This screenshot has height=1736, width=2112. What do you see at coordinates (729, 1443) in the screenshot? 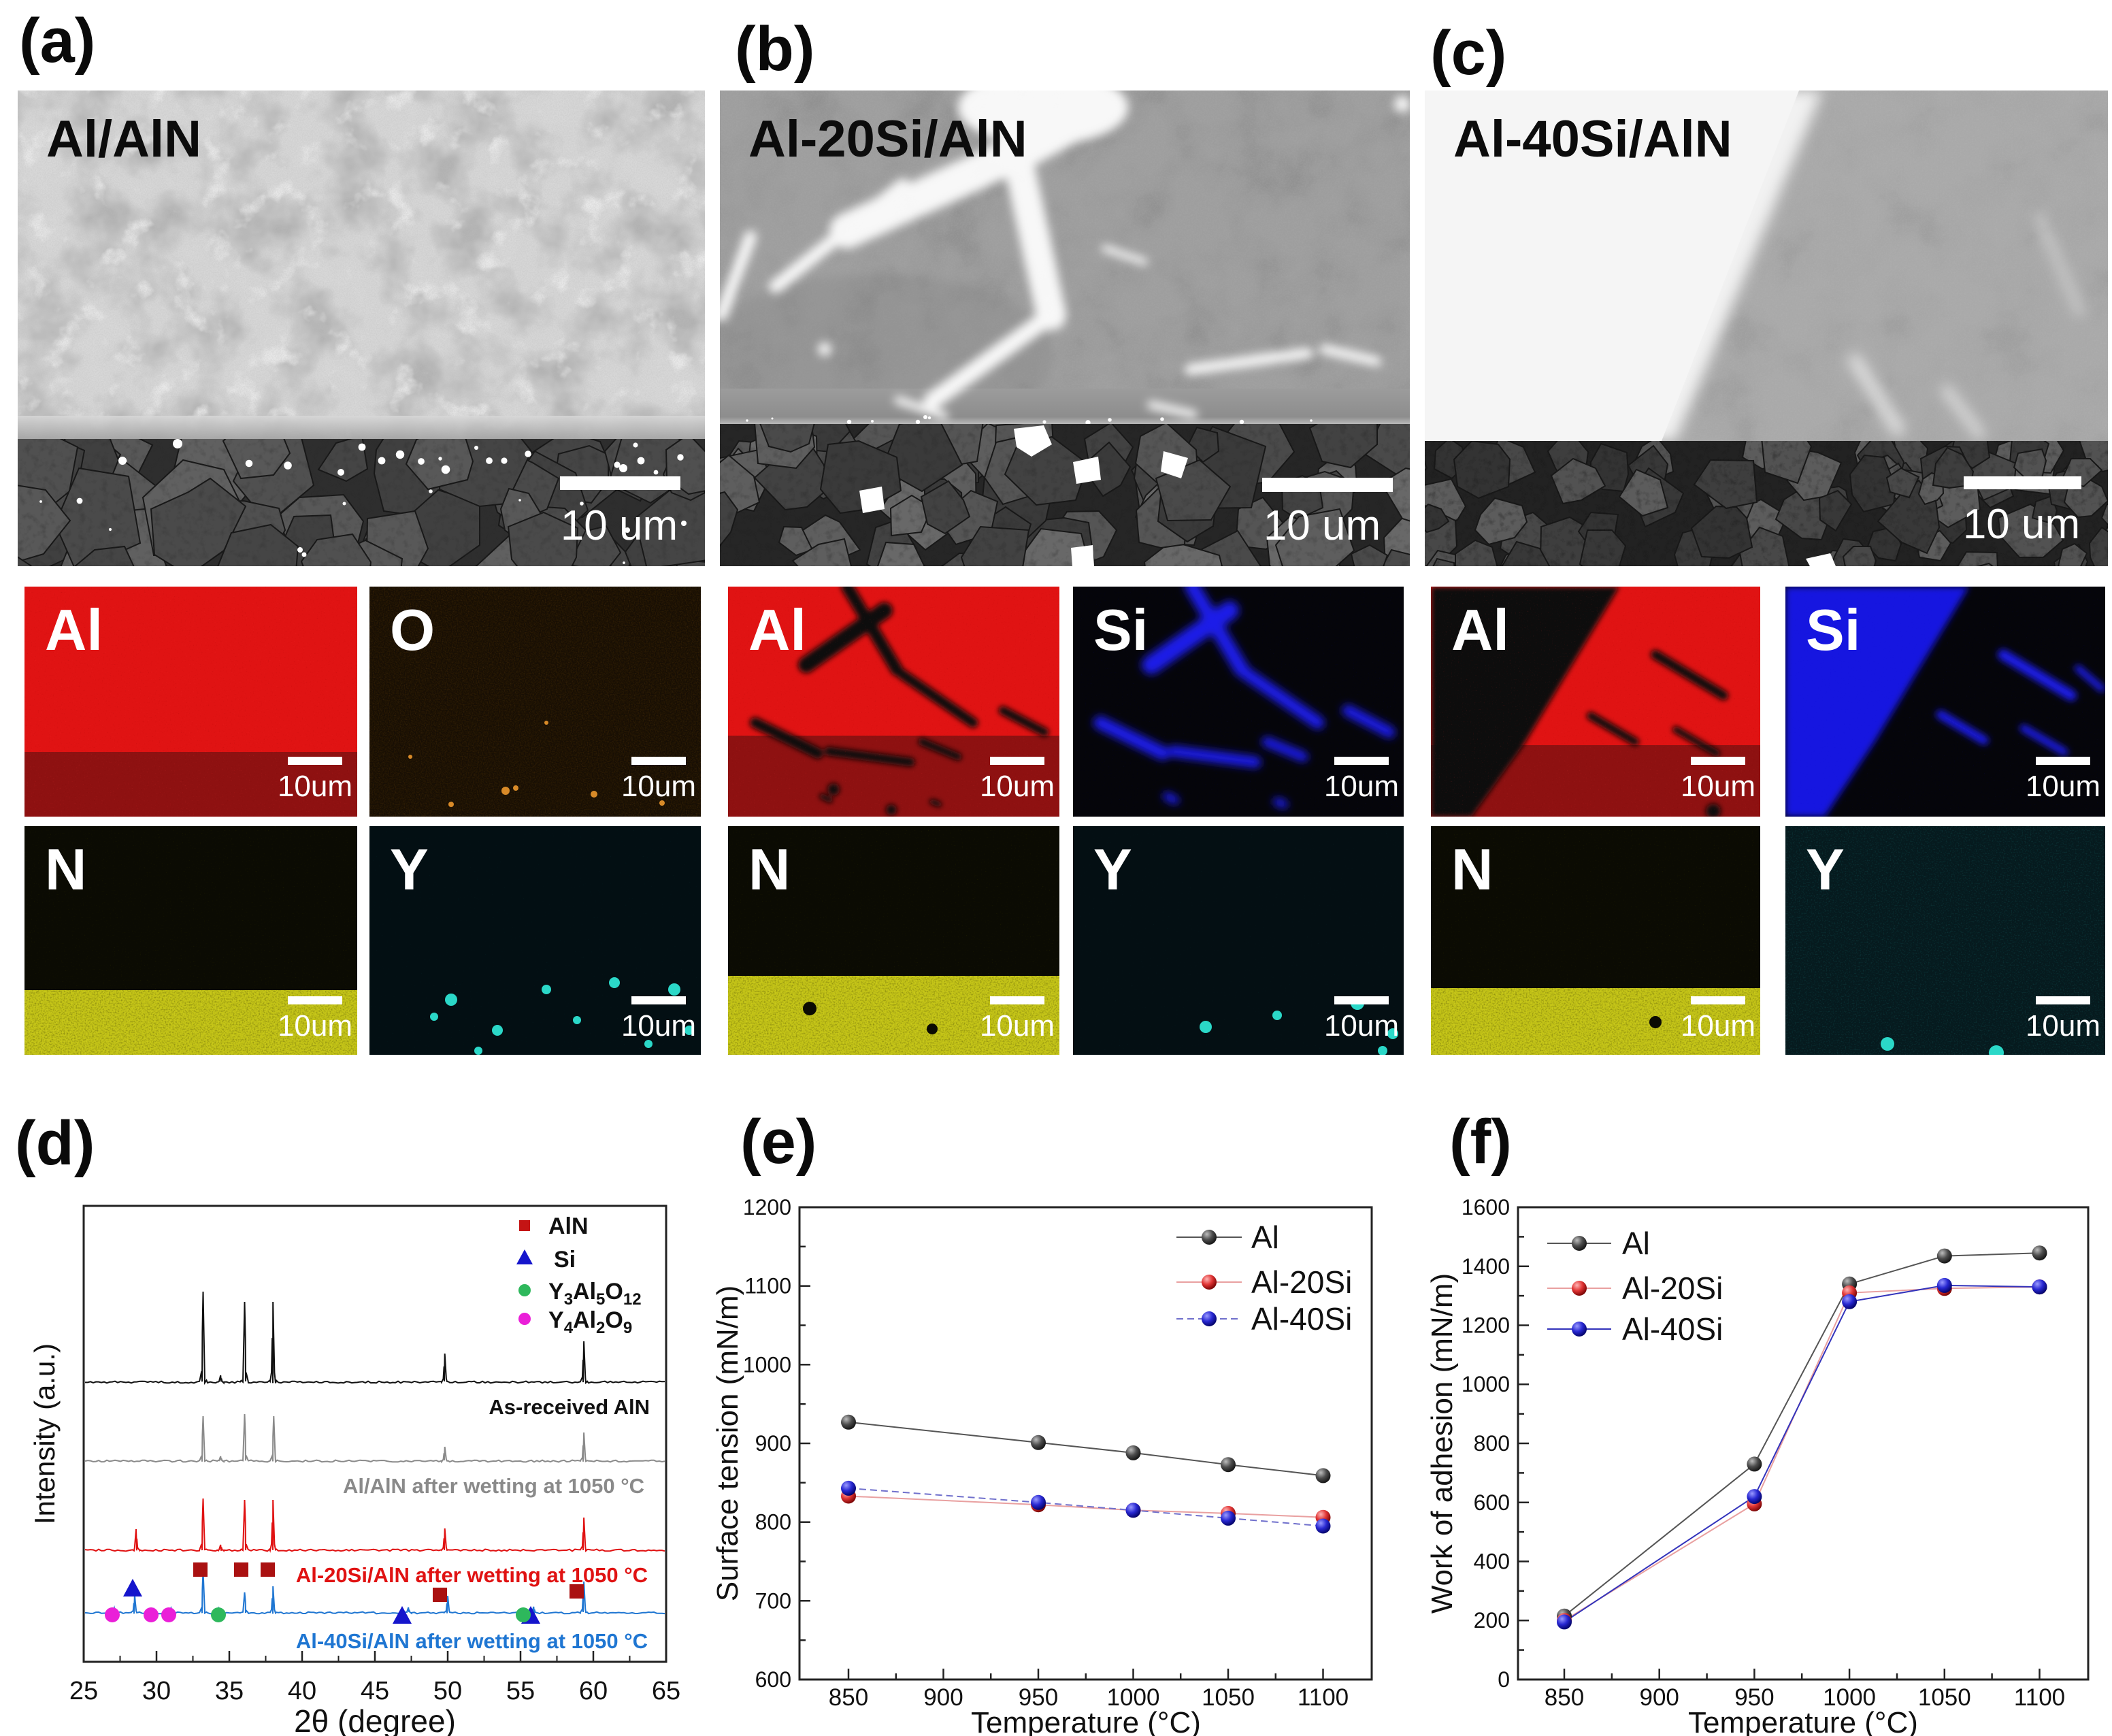
I see `svg-text: Surface tension (mN/m)` at bounding box center [729, 1443].